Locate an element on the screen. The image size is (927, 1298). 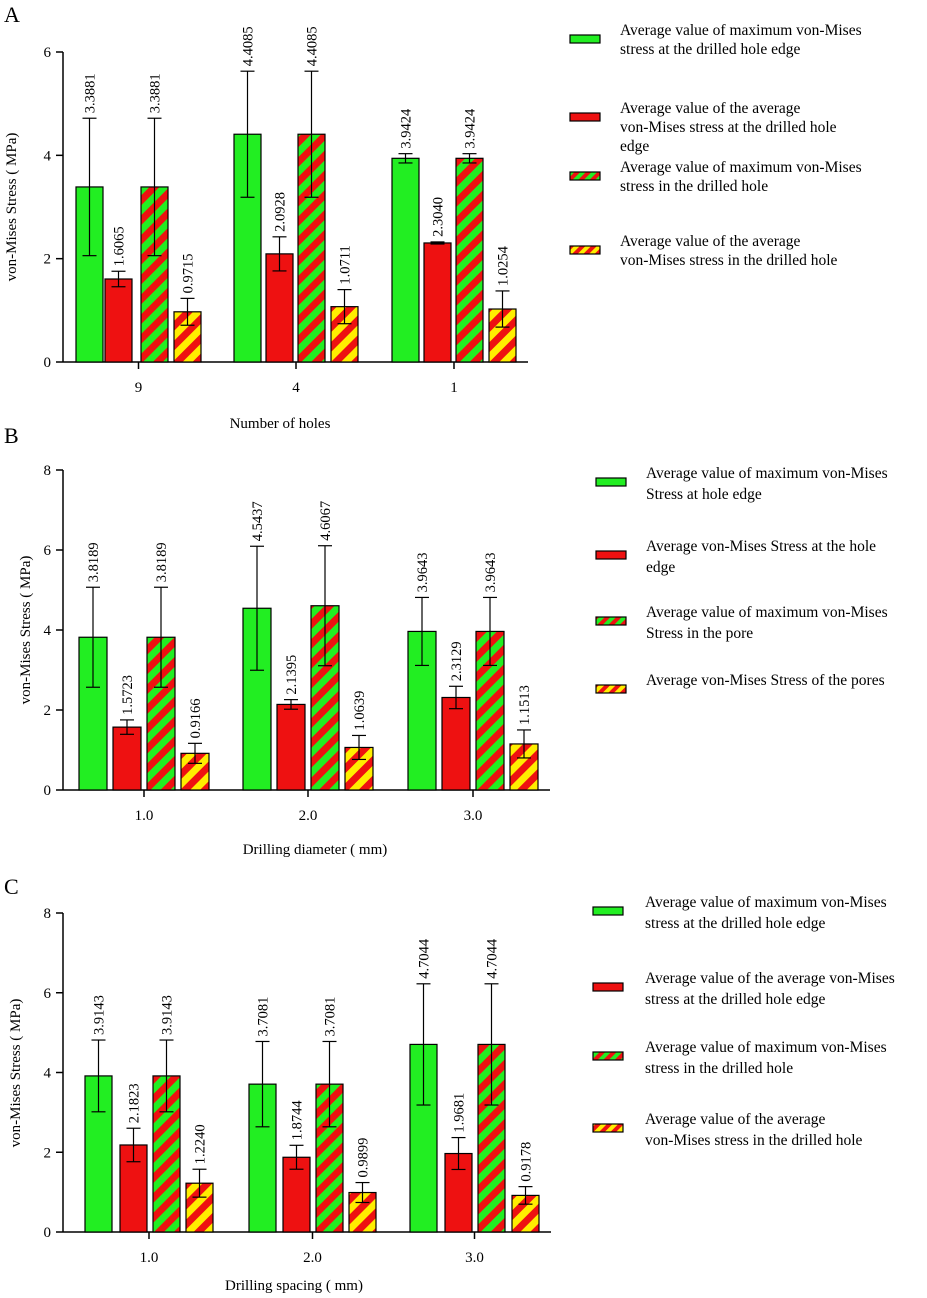
data-label: 1.2240 is located at coordinates (201, 1144).